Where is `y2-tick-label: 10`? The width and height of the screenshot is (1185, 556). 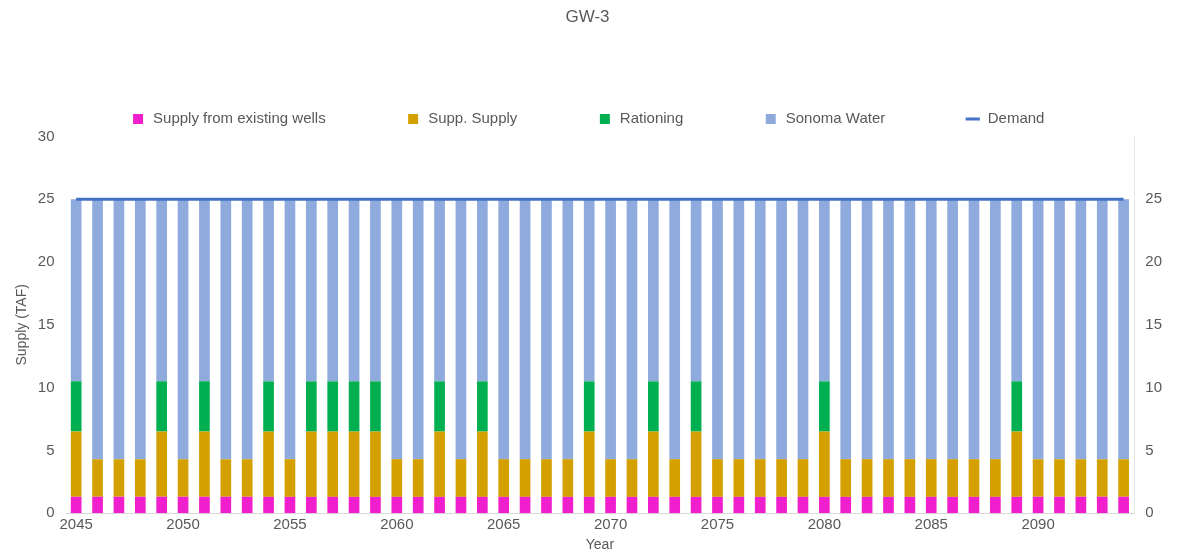 y2-tick-label: 10 is located at coordinates (1153, 386).